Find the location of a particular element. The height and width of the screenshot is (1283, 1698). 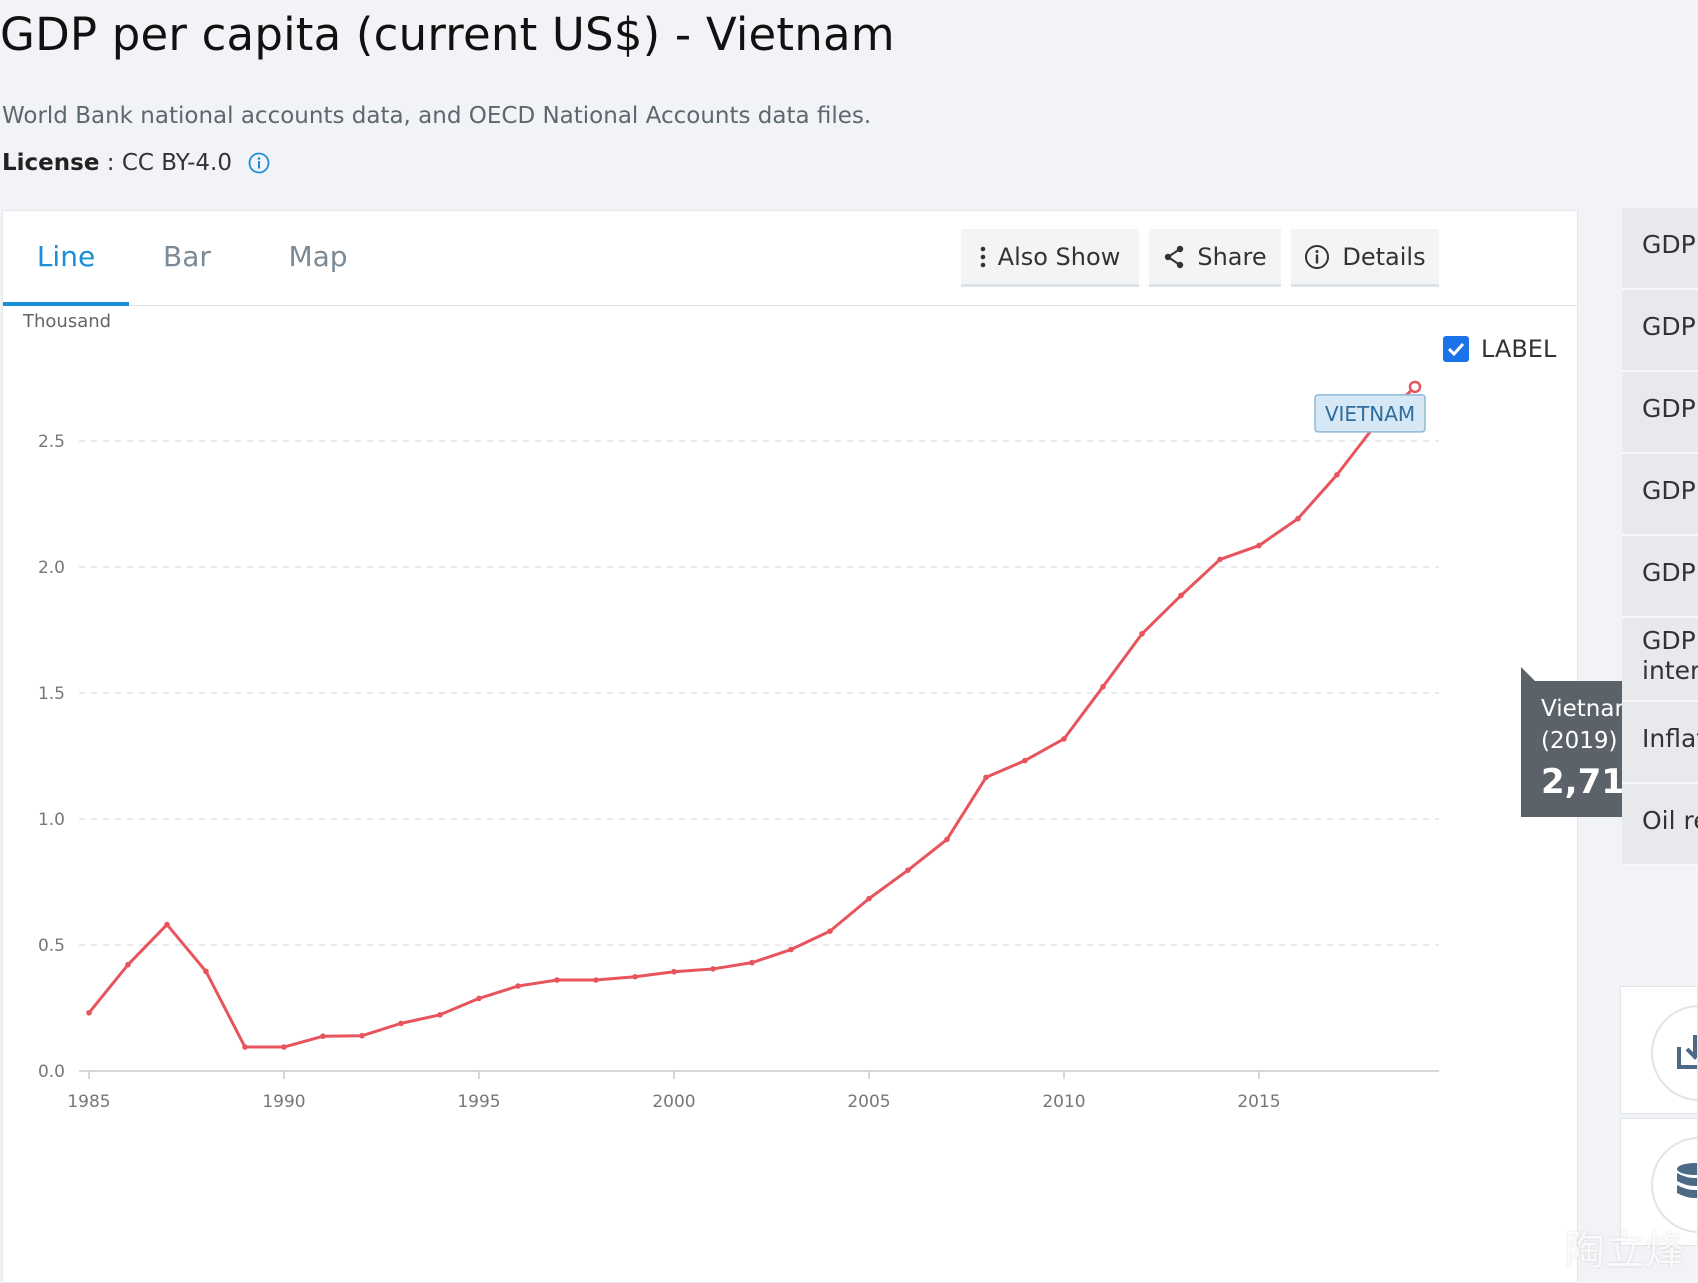

check-icon is located at coordinates (1456, 349).